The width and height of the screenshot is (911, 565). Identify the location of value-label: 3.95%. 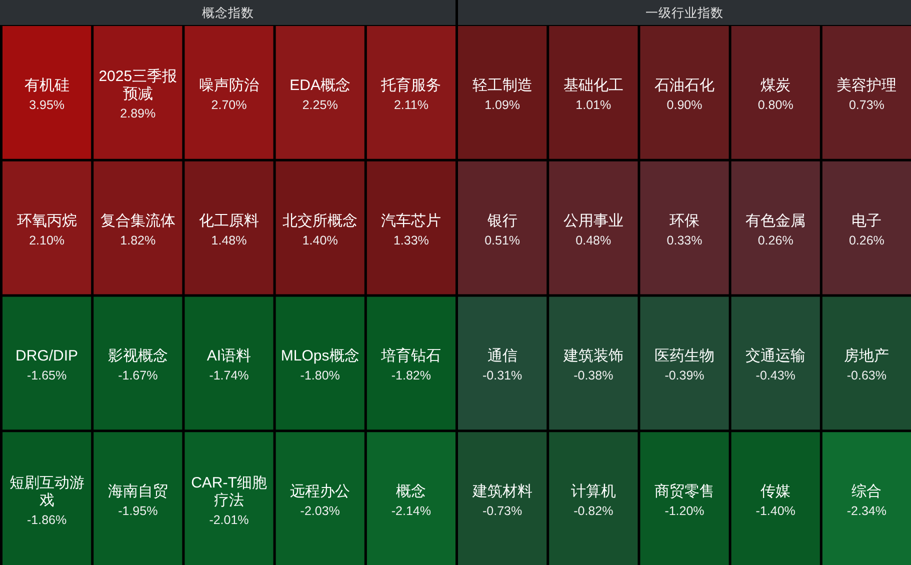
(47, 105).